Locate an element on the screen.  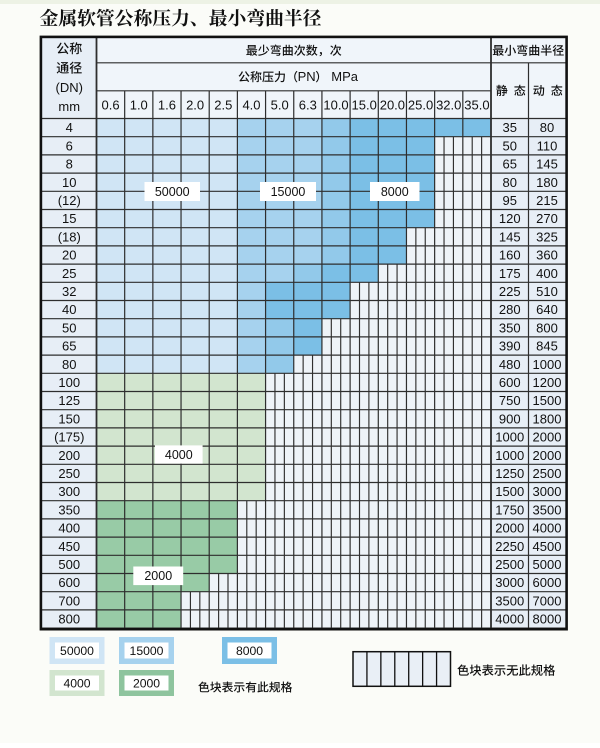
svg-text: 175 is located at coordinates (510, 273).